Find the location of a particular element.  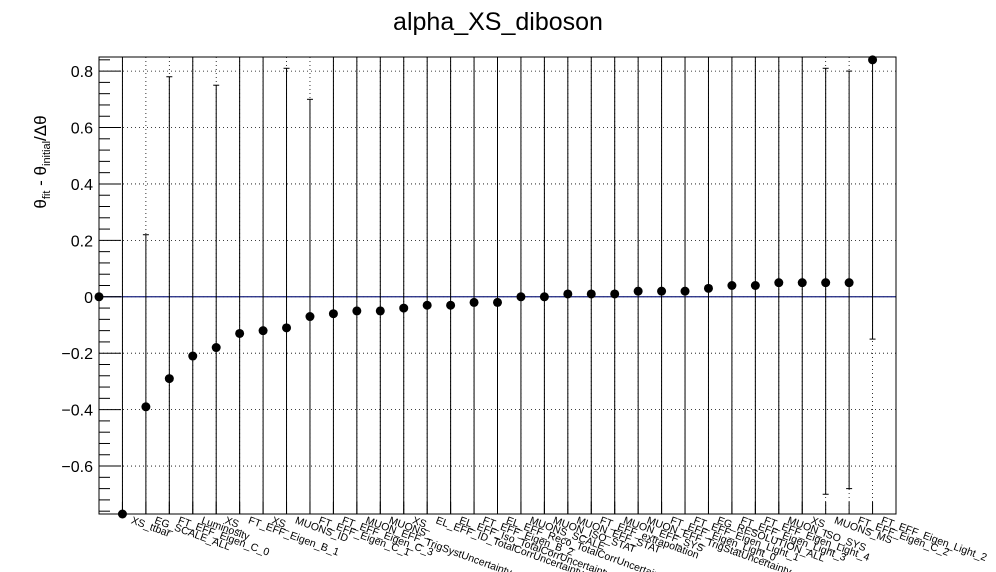

y-tick-label: 0.8 is located at coordinates (82, 72).